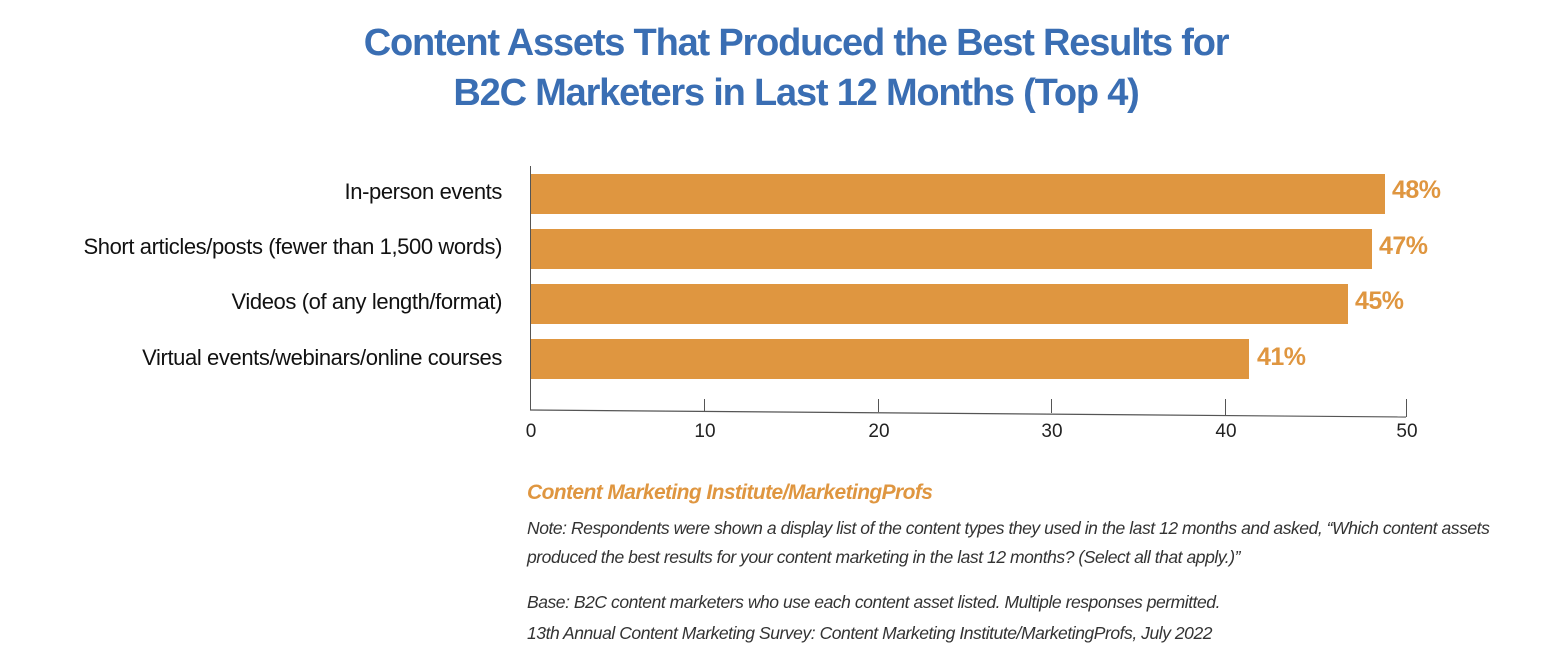 The height and width of the screenshot is (669, 1568). I want to click on x-tick-label: 40, so click(1226, 431).